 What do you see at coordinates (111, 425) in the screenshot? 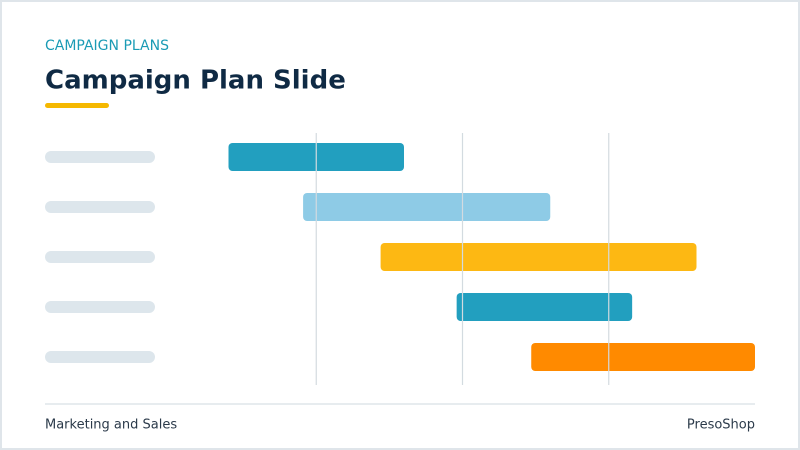
I see `footer-left: Marketing and Sales` at bounding box center [111, 425].